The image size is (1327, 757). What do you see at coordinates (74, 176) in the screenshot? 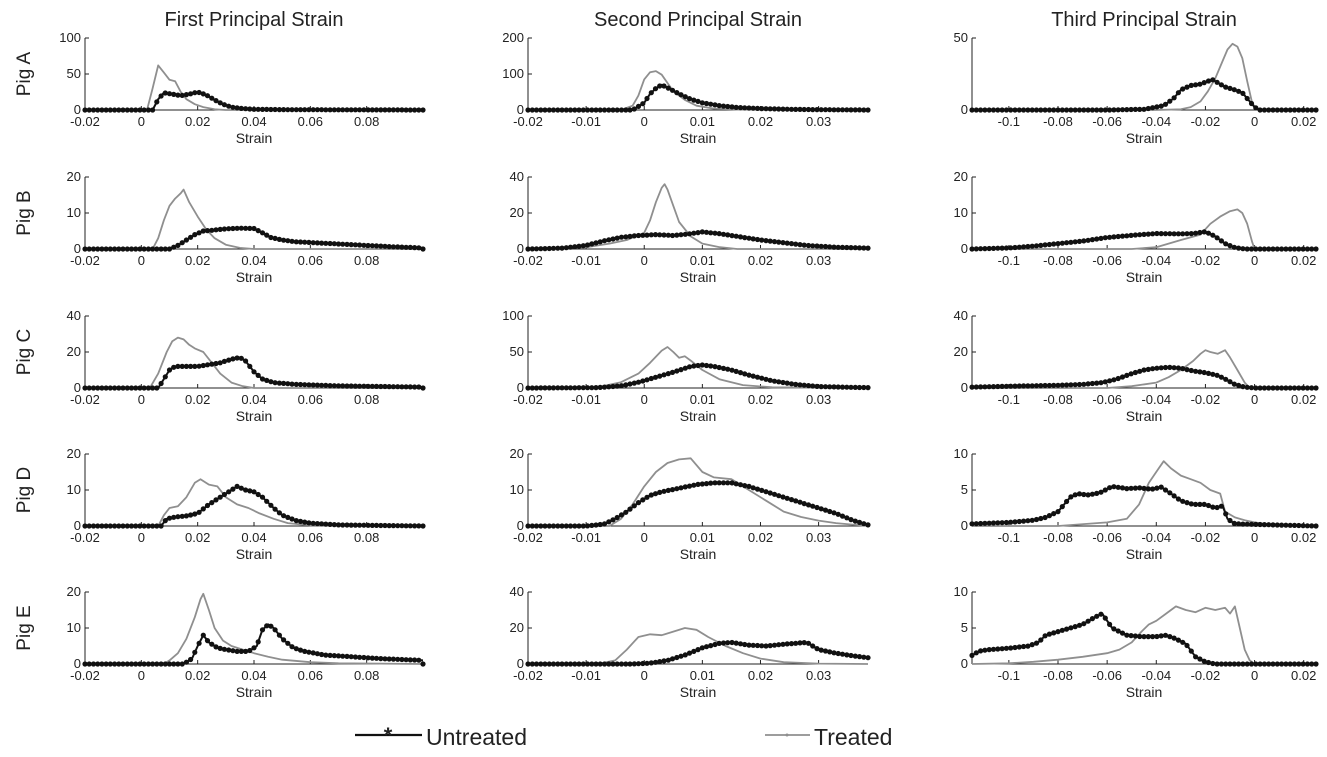
I see `y-tick-label: 20` at bounding box center [74, 176].